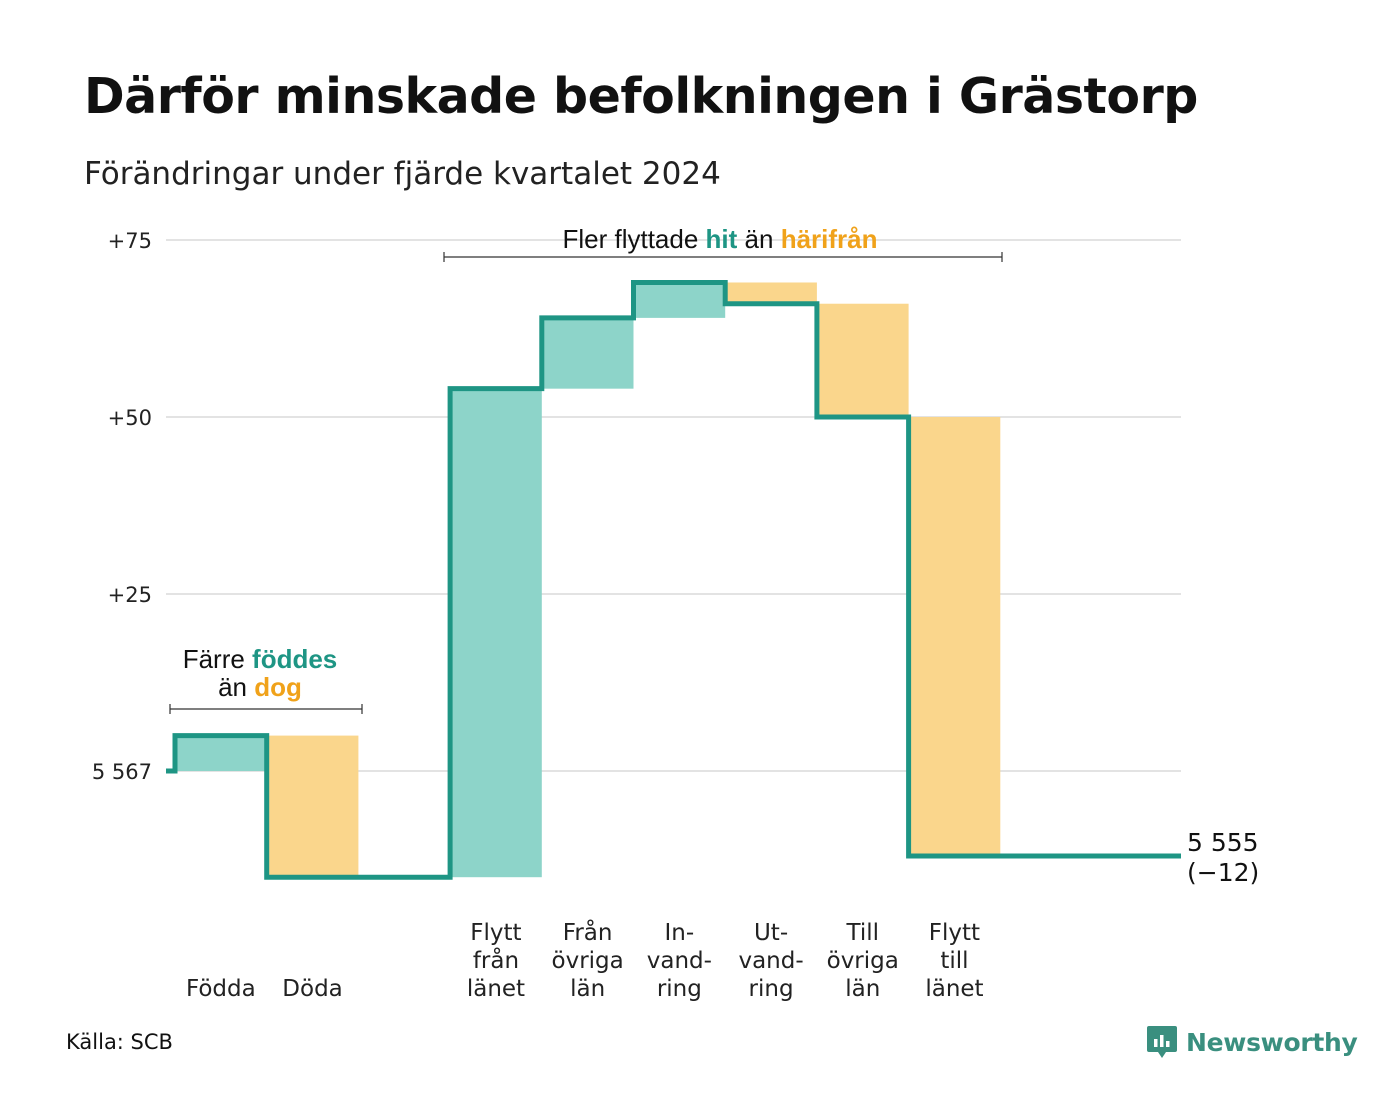 The width and height of the screenshot is (1400, 1120). Describe the element at coordinates (260, 687) in the screenshot. I see `births-annotation-line2: än dog` at that location.